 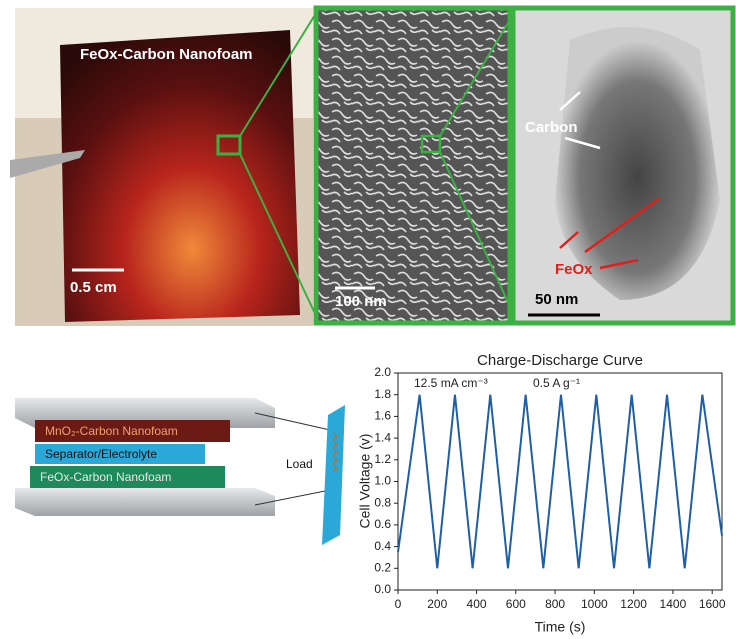 What do you see at coordinates (555, 604) in the screenshot?
I see `x-tick-label: 800` at bounding box center [555, 604].